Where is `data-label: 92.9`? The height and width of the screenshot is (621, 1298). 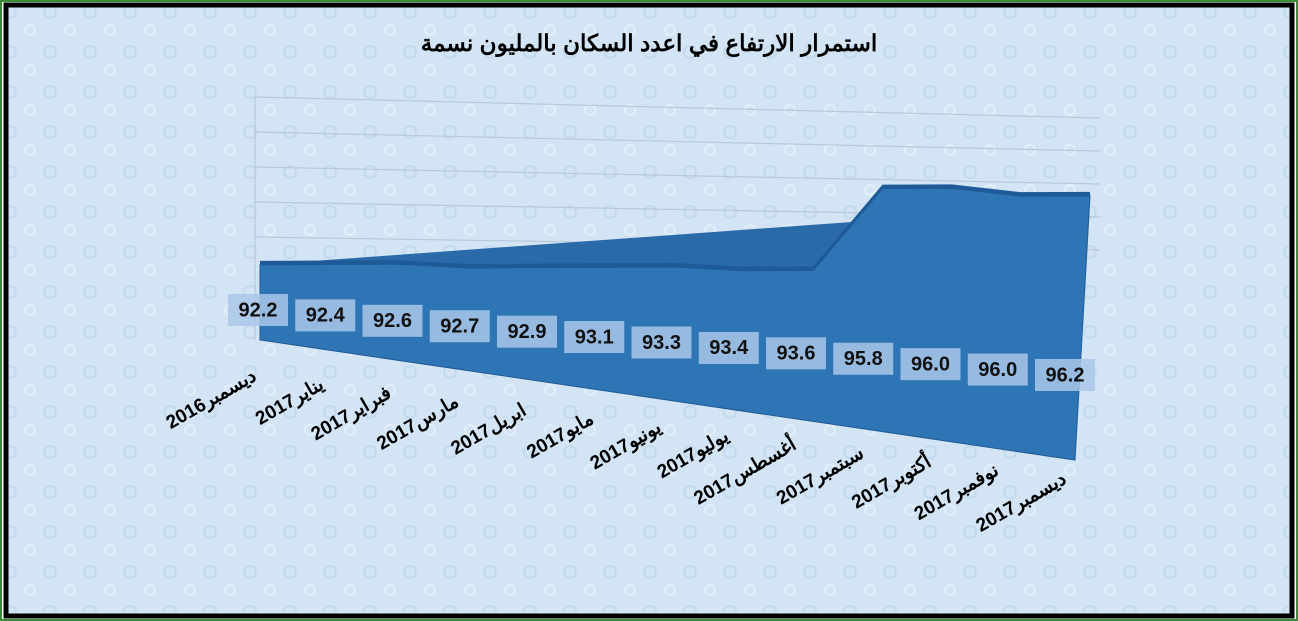
data-label: 92.9 is located at coordinates (527, 332).